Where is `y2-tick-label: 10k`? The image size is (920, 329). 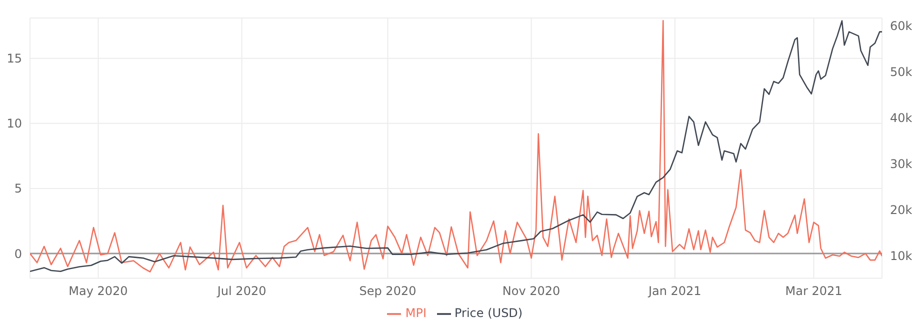 y2-tick-label: 10k is located at coordinates (901, 256).